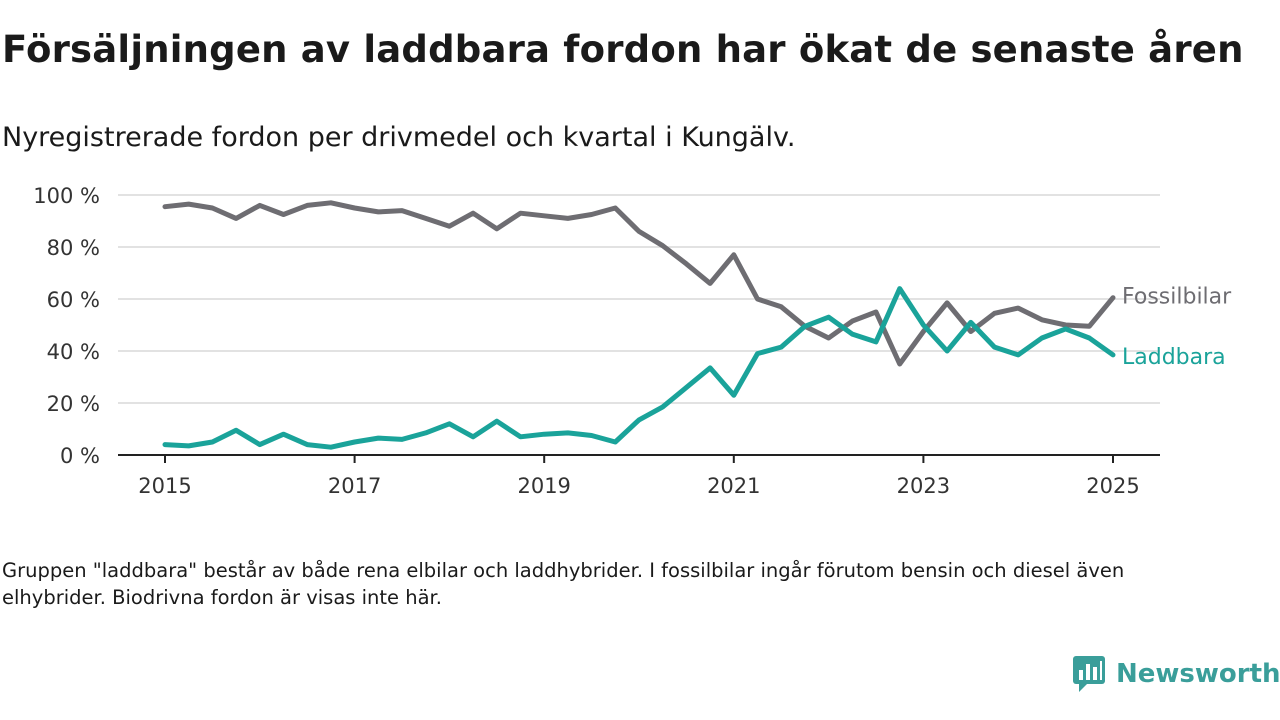  Describe the element at coordinates (923, 486) in the screenshot. I see `x-tick-label: 2023` at that location.